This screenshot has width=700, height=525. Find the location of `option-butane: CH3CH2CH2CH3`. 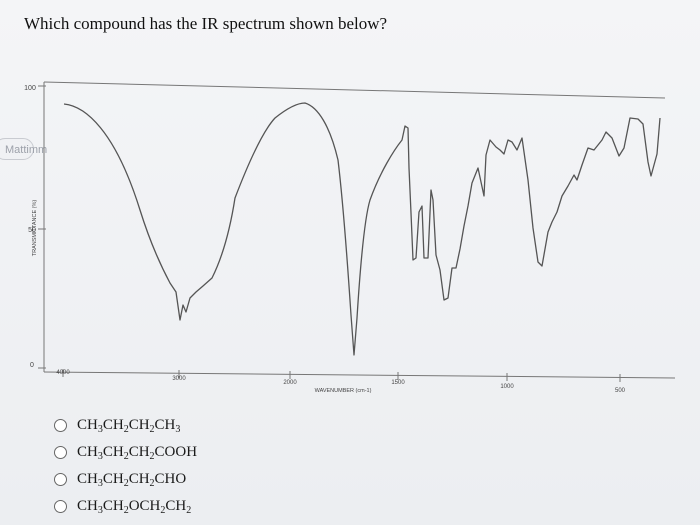

option-butane: CH3CH2CH2CH3 is located at coordinates (125, 425).